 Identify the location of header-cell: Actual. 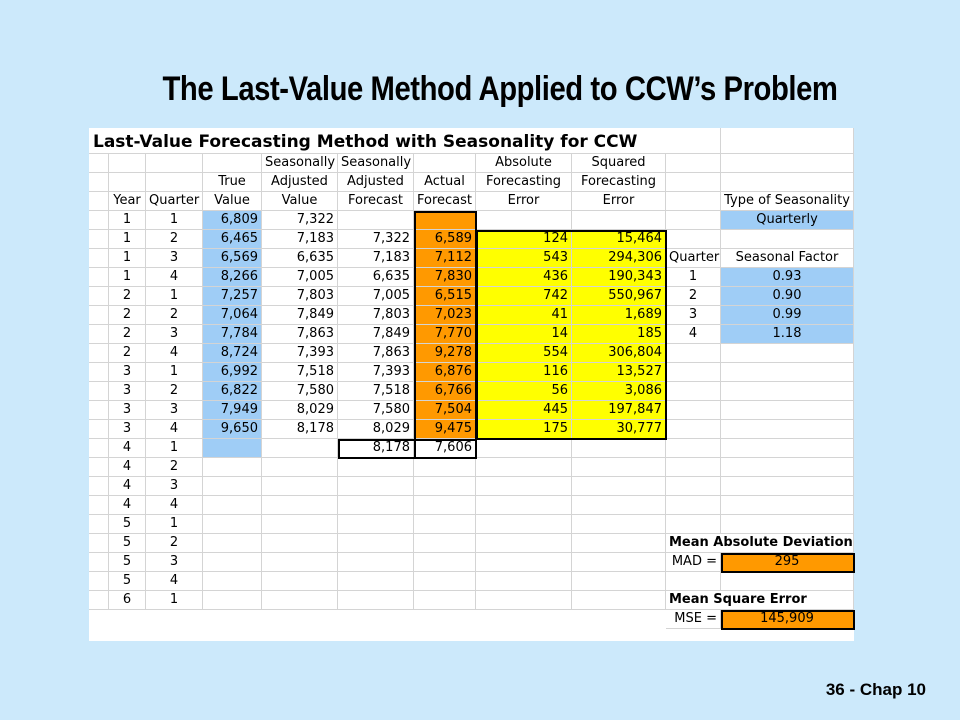
(445, 182).